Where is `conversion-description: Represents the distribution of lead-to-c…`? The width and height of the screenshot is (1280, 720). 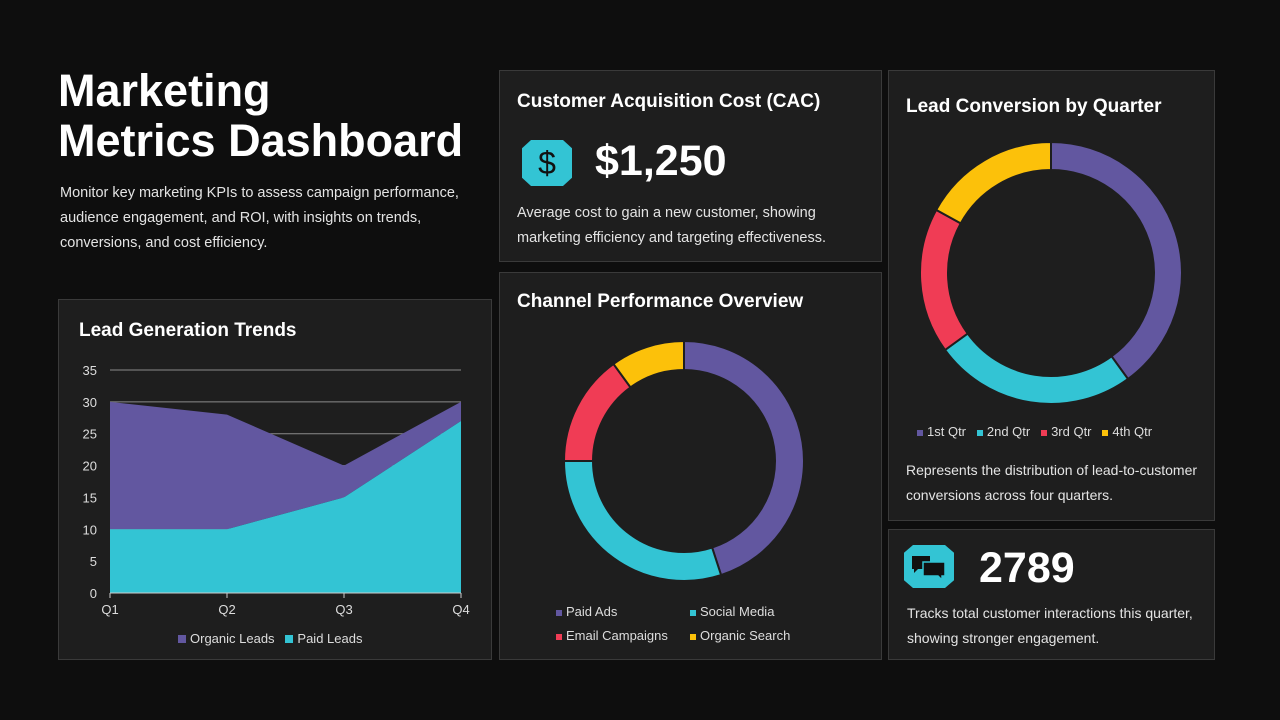
conversion-description: Represents the distribution of lead-to-c… is located at coordinates (1052, 482).